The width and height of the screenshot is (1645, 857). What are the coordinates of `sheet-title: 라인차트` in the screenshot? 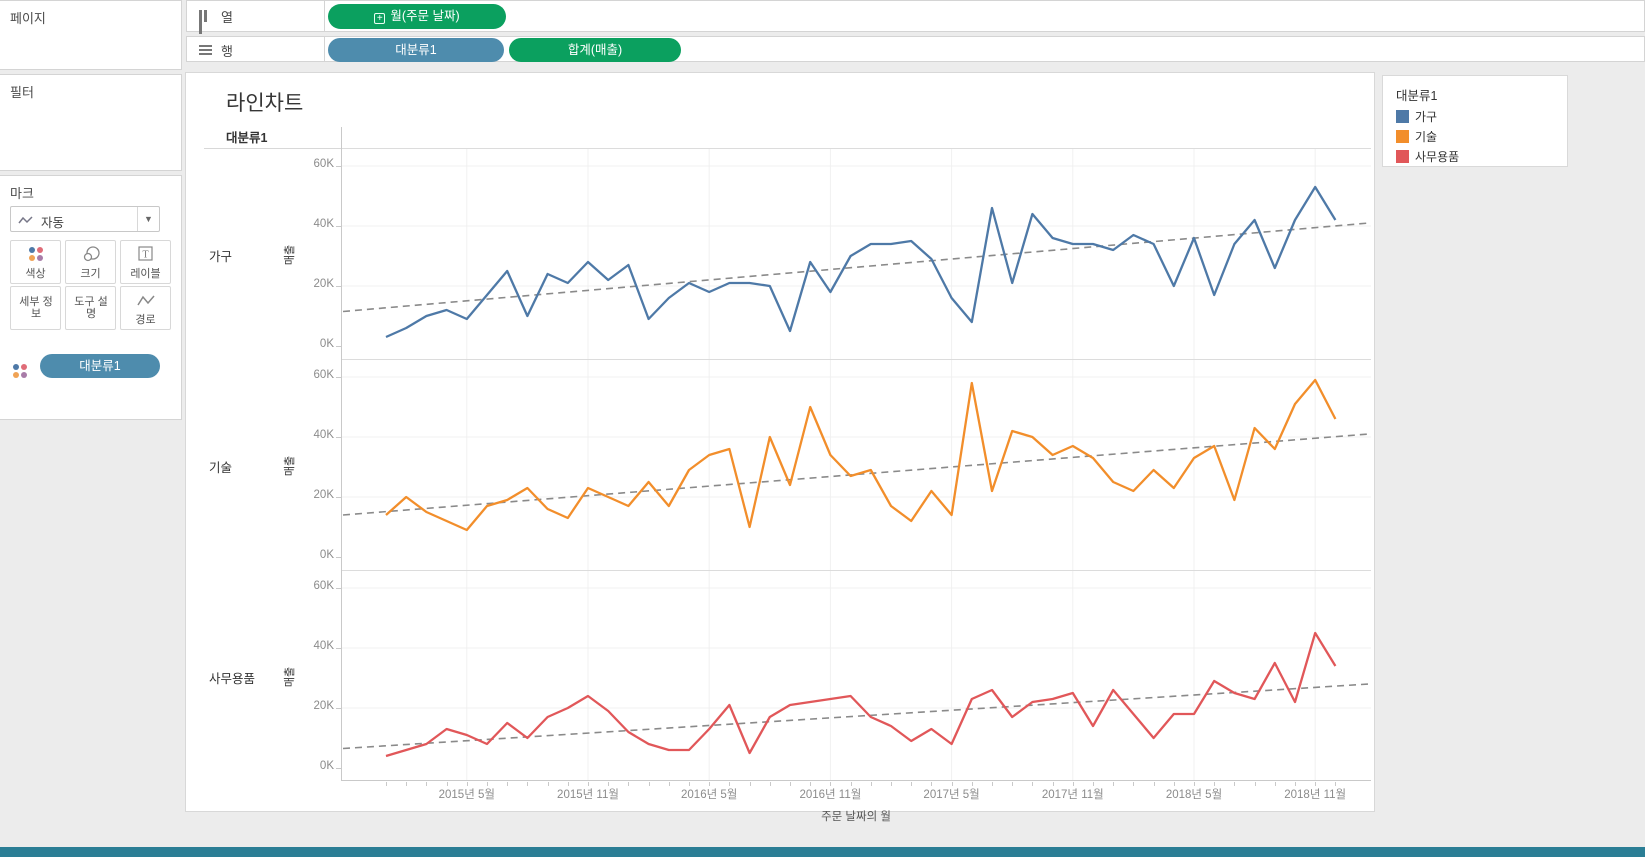 It's located at (265, 103).